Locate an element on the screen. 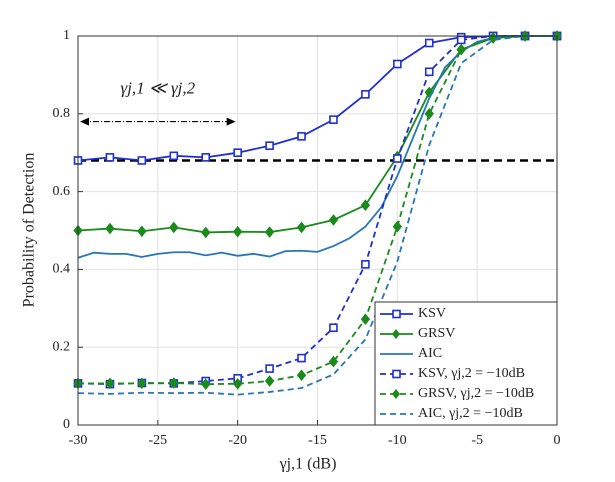 The height and width of the screenshot is (482, 615). x-tick-label: -10 is located at coordinates (397, 440).